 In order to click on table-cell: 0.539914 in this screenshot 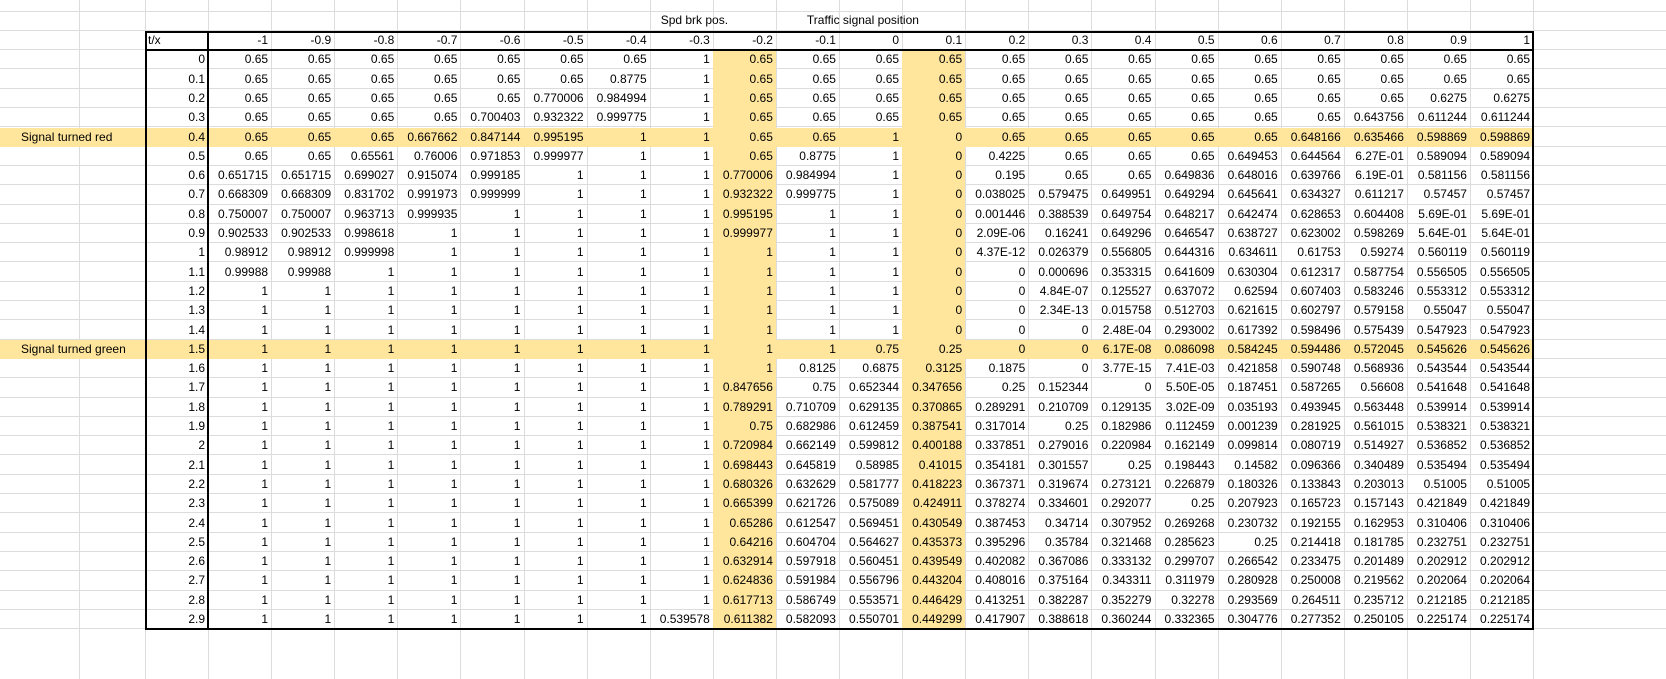, I will do `click(1441, 406)`.